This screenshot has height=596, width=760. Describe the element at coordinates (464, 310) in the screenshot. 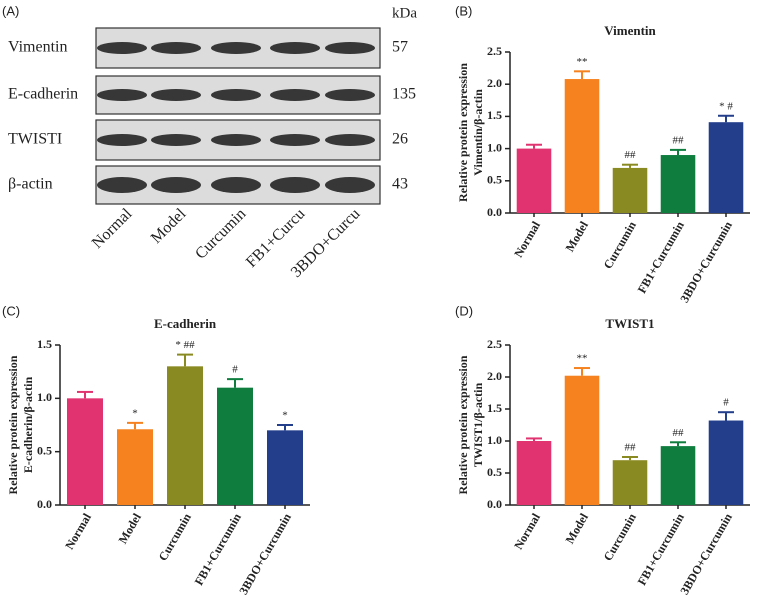

I see `panel-label: (D)` at that location.